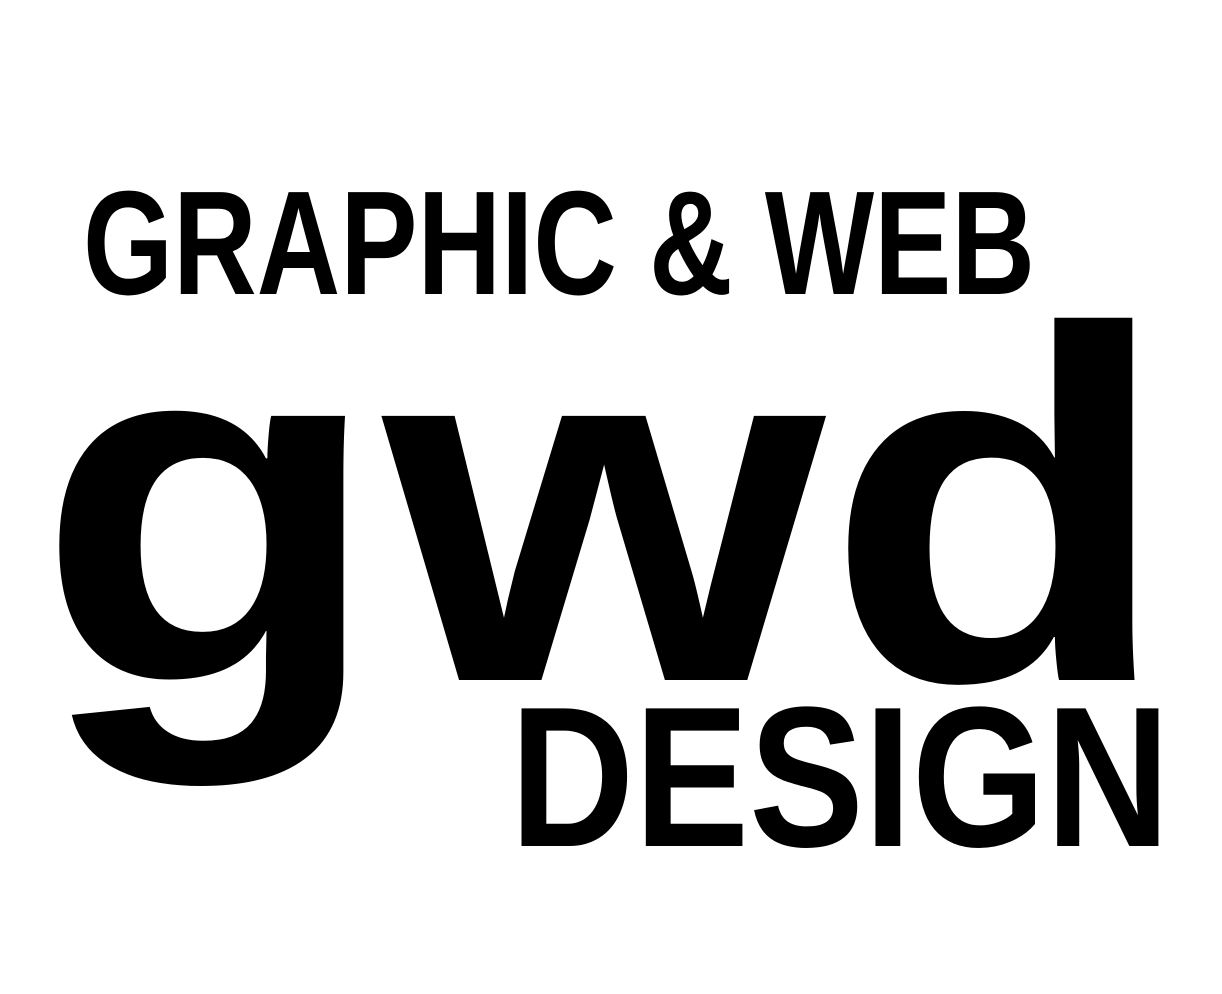 The height and width of the screenshot is (994, 1222). Describe the element at coordinates (559, 243) in the screenshot. I see `logo-tagline-top: GRAPHIC & WEB` at that location.